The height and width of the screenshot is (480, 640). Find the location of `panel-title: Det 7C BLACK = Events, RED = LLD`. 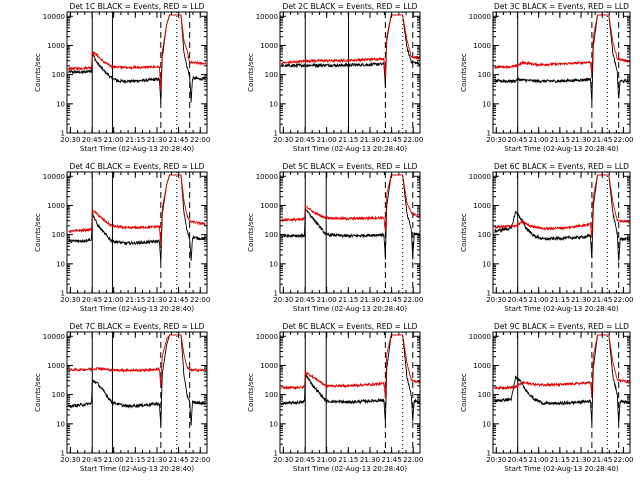

panel-title: Det 7C BLACK = Events, RED = LLD is located at coordinates (137, 326).